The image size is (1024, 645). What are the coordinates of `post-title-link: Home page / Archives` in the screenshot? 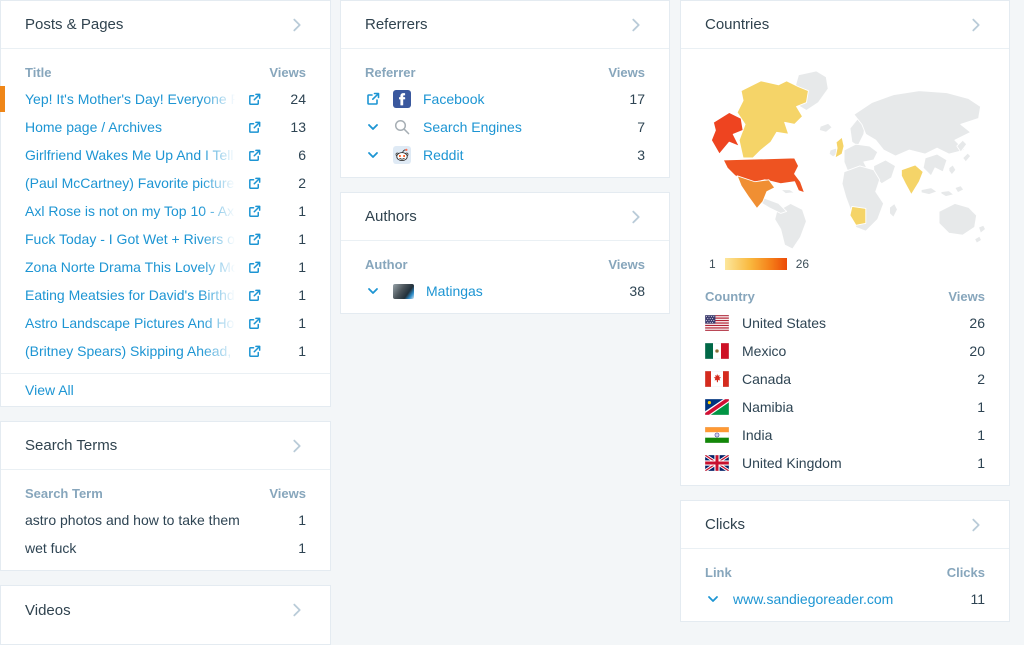 It's located at (93, 127).